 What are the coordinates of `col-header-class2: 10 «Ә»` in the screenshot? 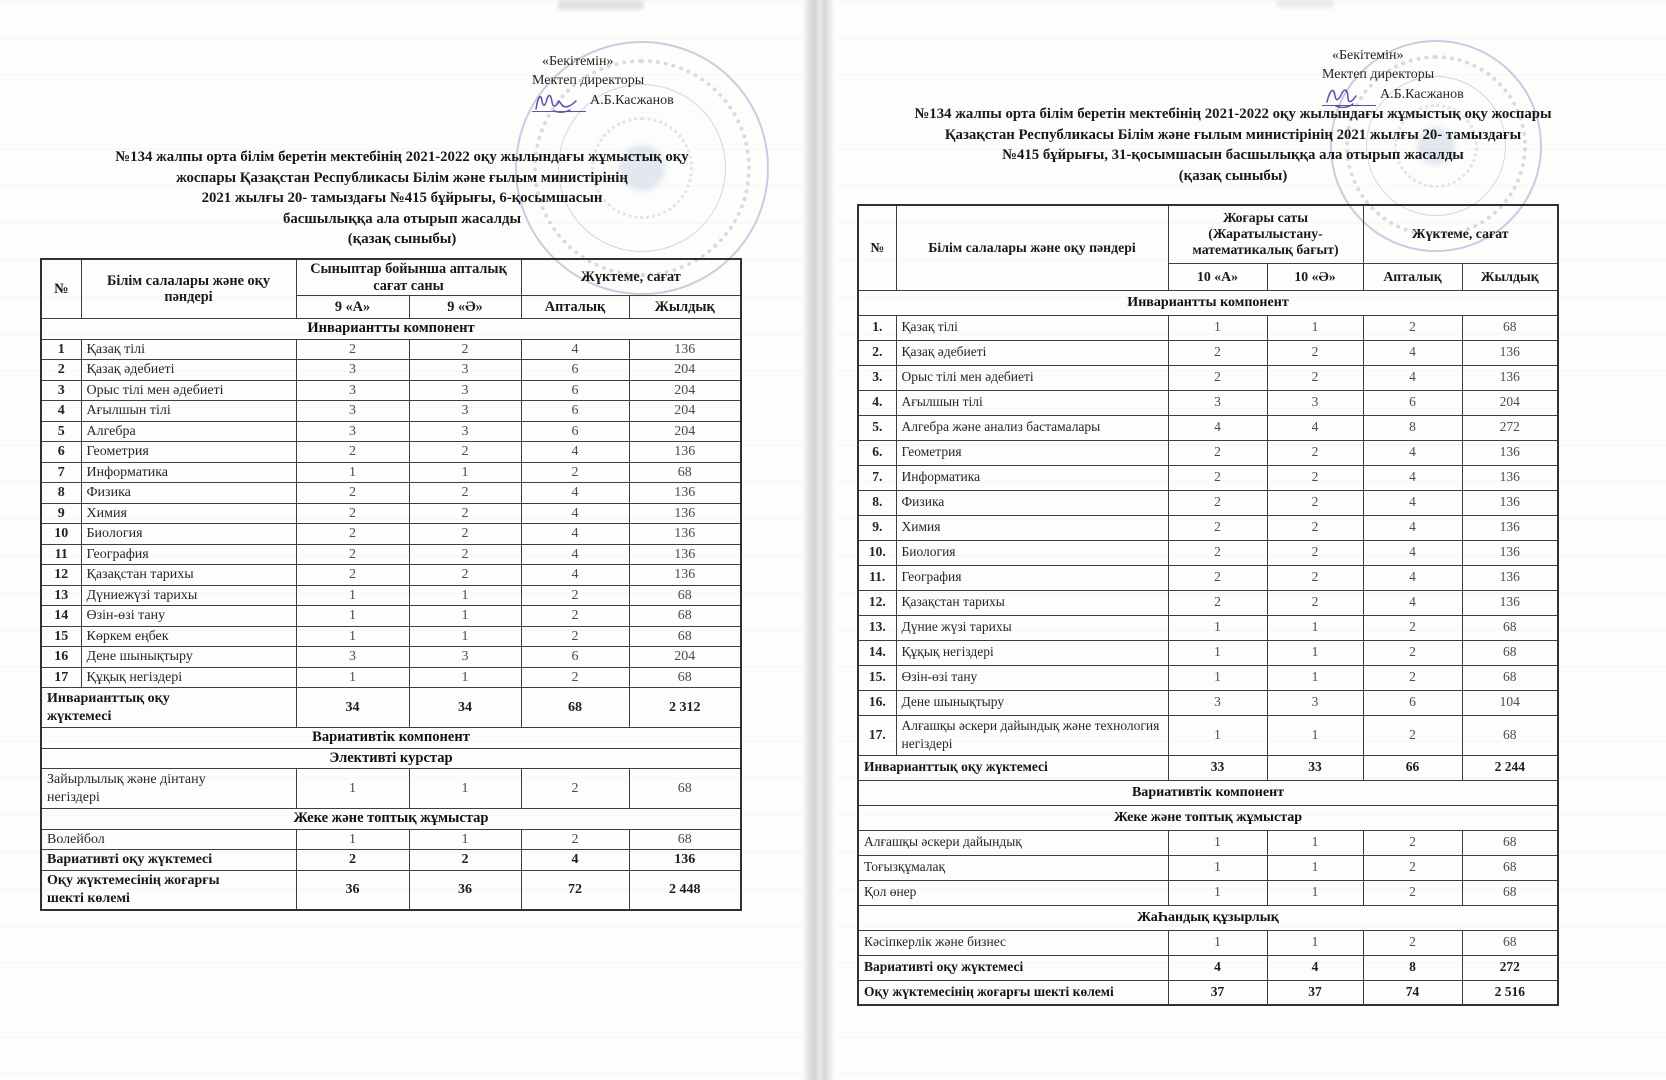 It's located at (1315, 276).